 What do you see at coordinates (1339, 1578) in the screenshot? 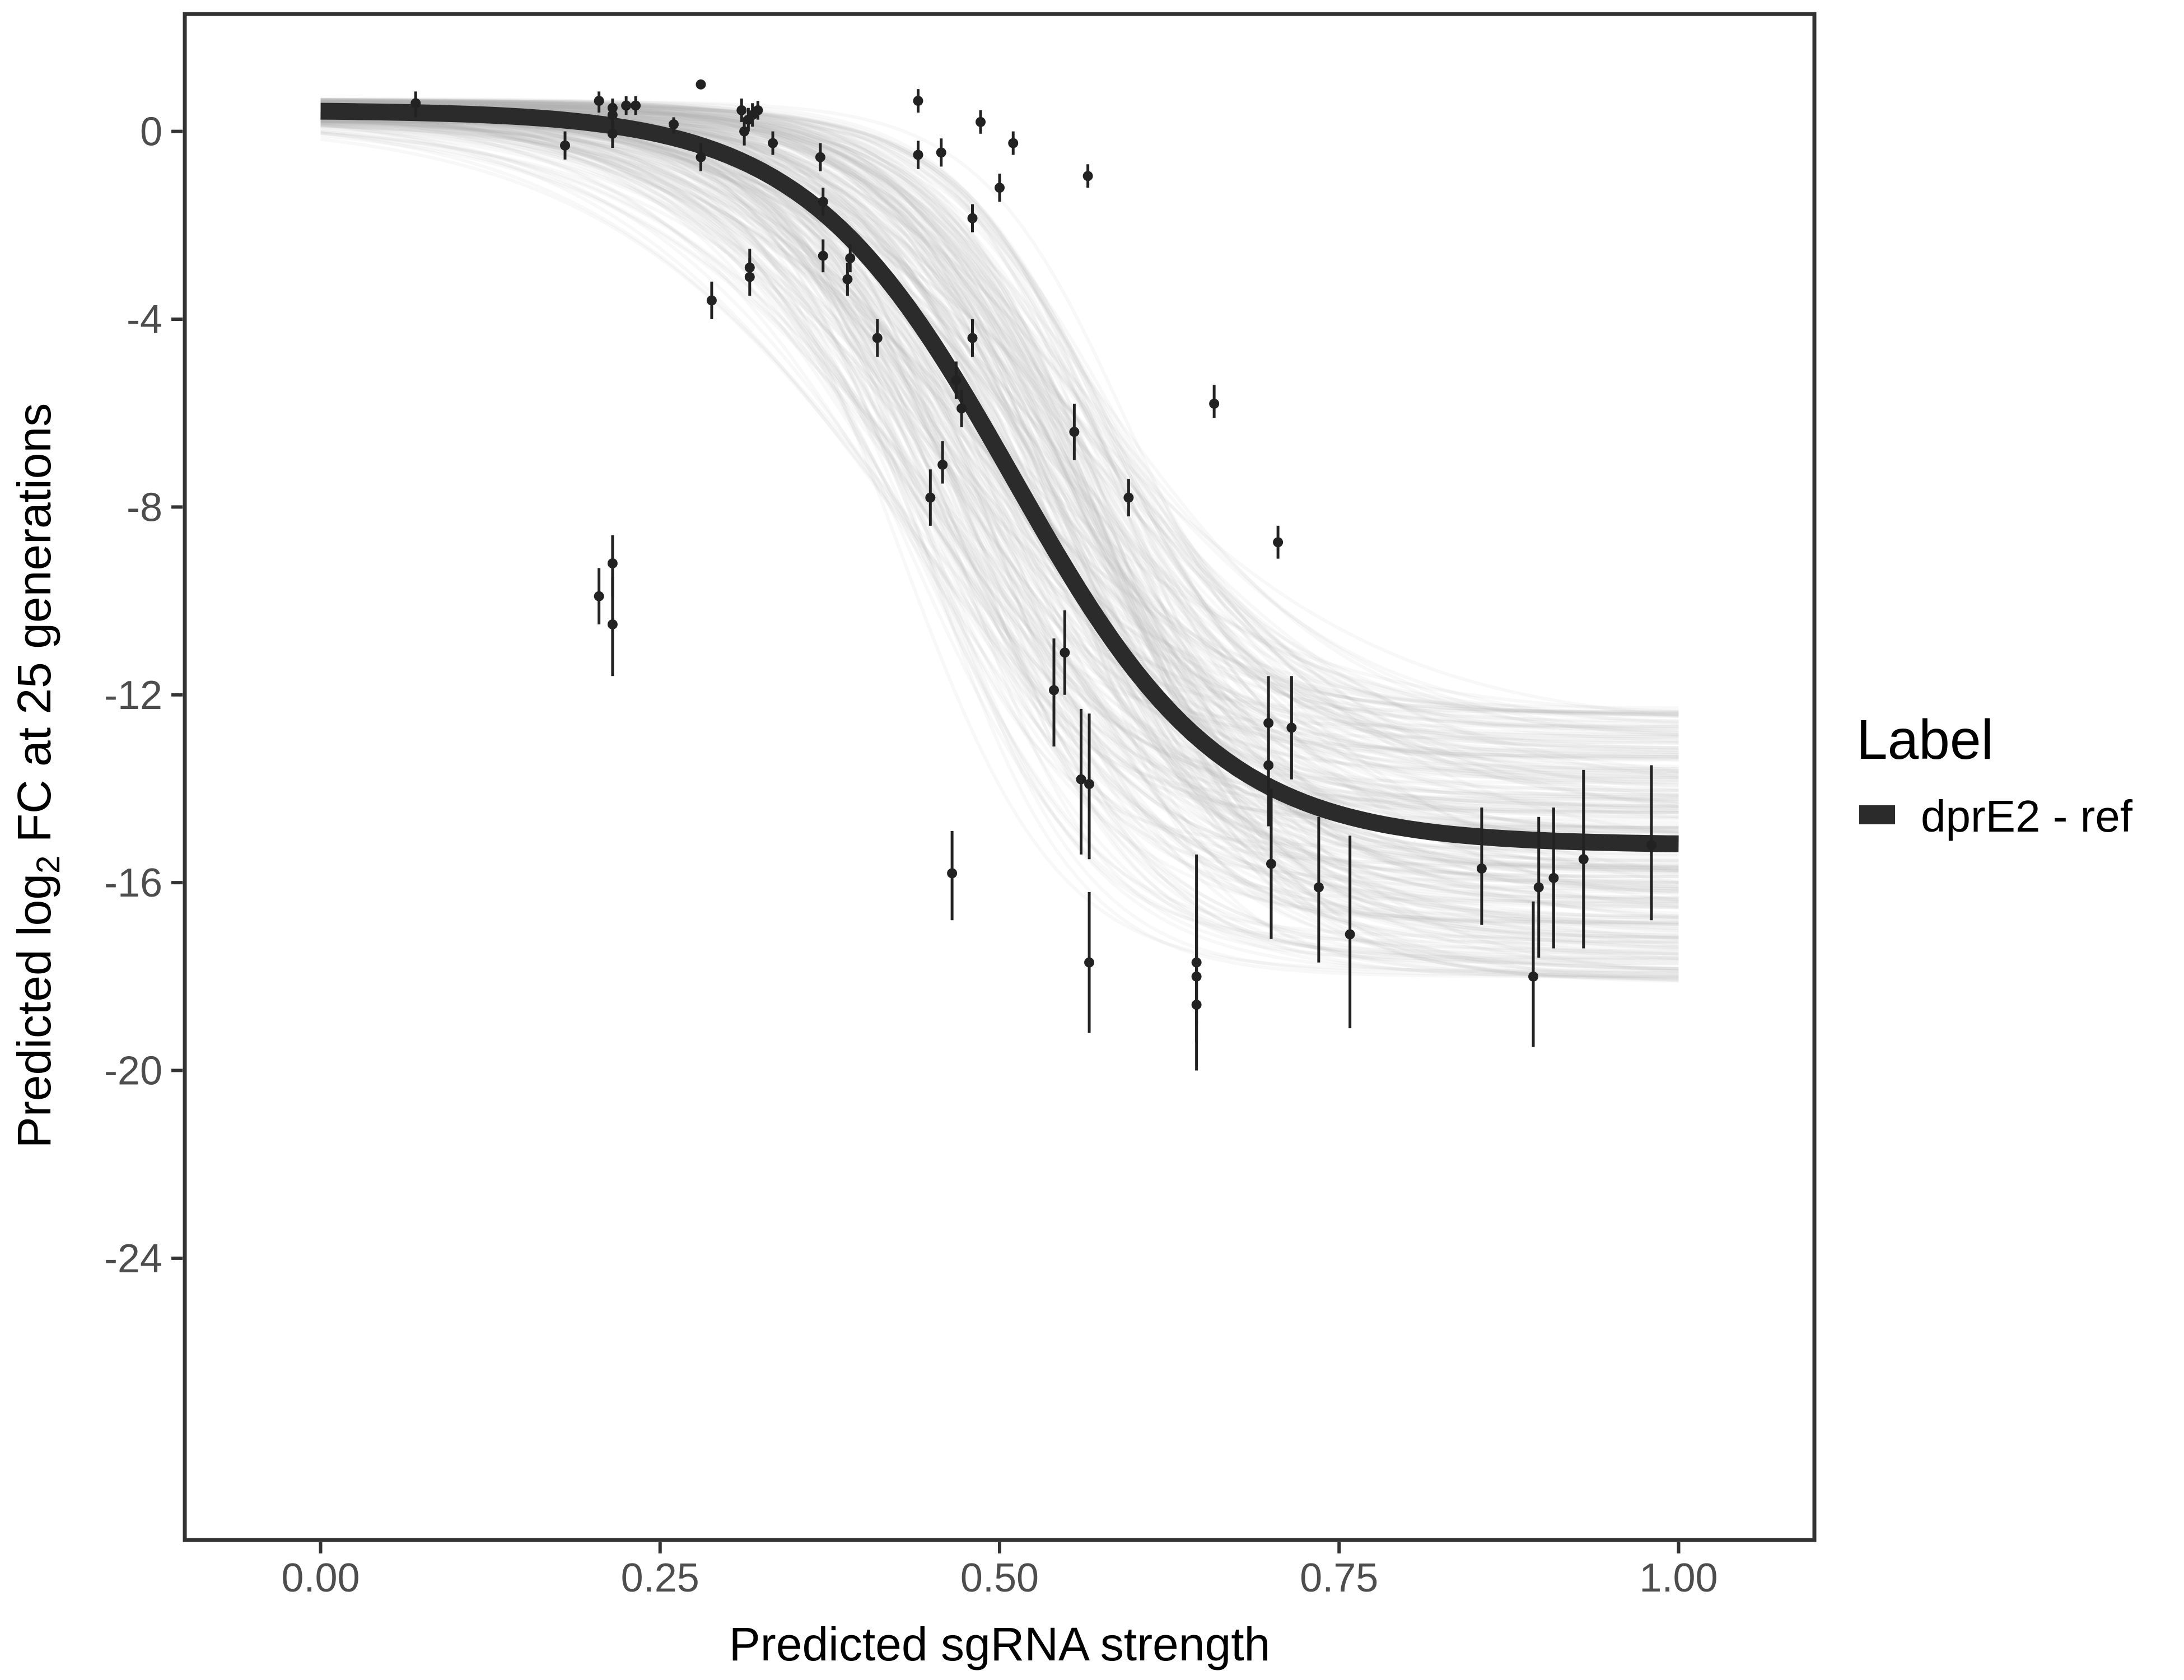
I see `x-tick-label: 0.75` at bounding box center [1339, 1578].